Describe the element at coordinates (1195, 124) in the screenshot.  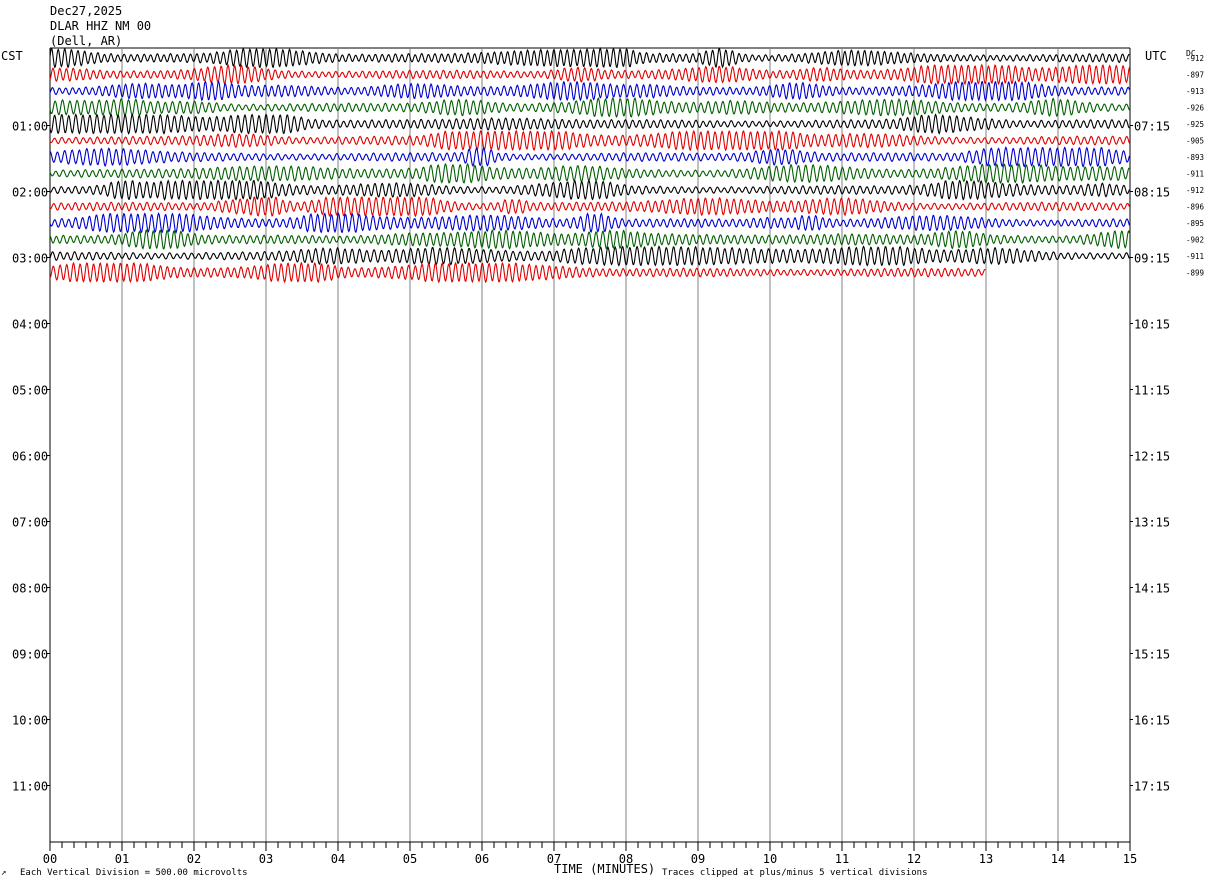
I see `dc-value-row-4: -925` at that location.